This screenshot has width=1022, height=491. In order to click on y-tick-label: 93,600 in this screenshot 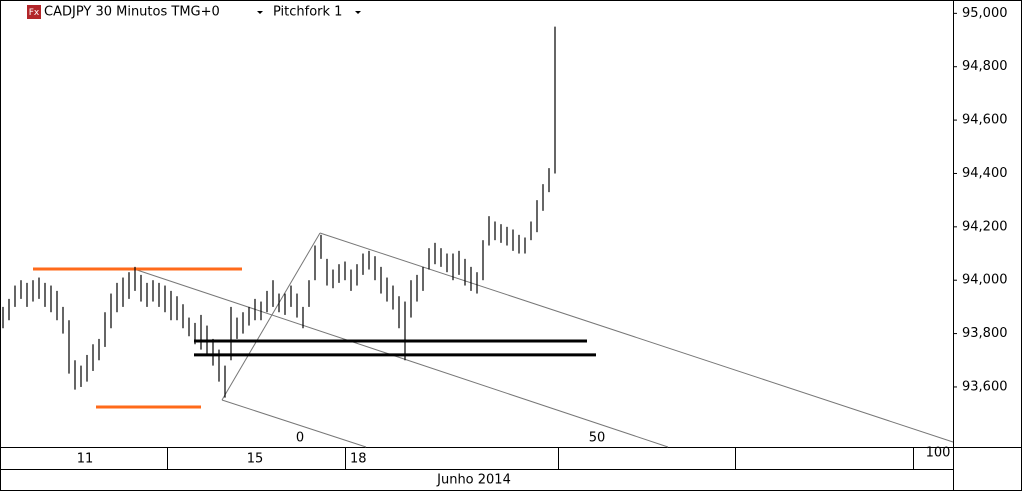, I will do `click(985, 386)`.